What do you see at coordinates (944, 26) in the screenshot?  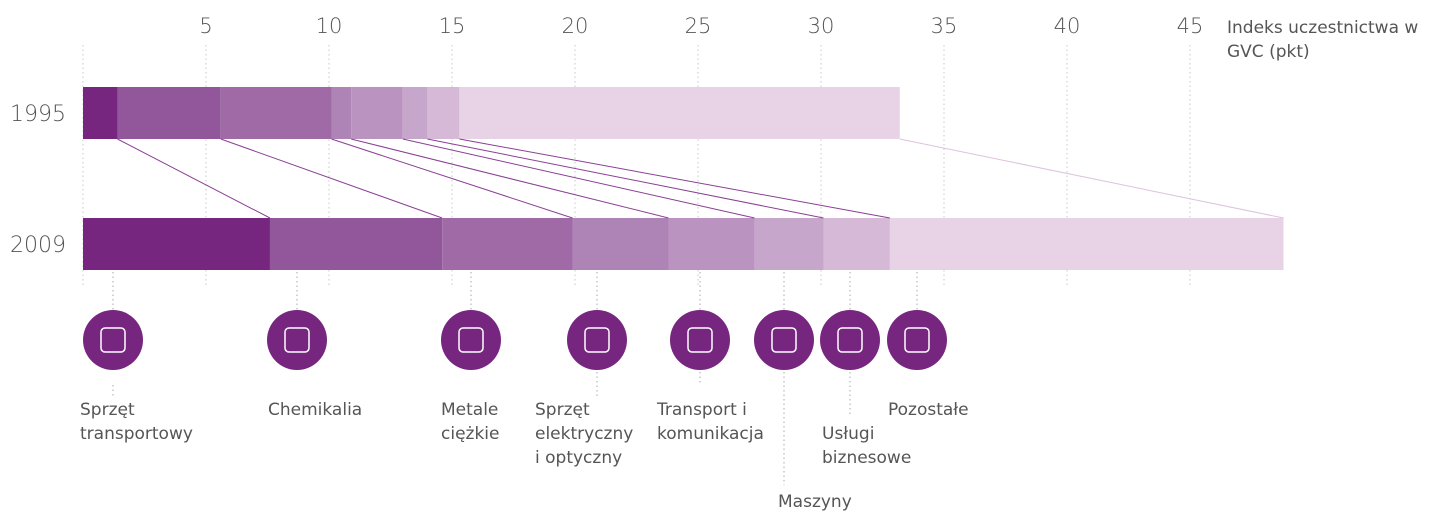 I see `x-tick-label: 35` at bounding box center [944, 26].